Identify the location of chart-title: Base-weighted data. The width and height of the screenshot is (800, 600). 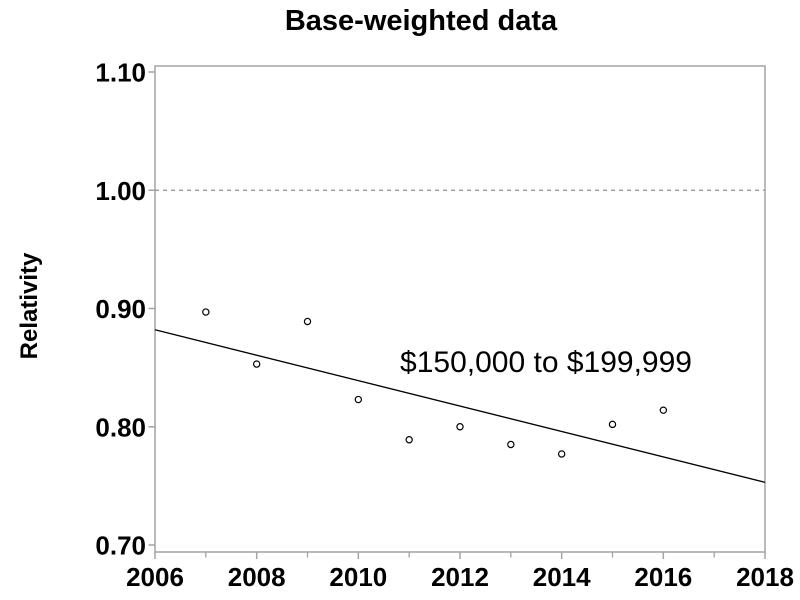
(421, 21).